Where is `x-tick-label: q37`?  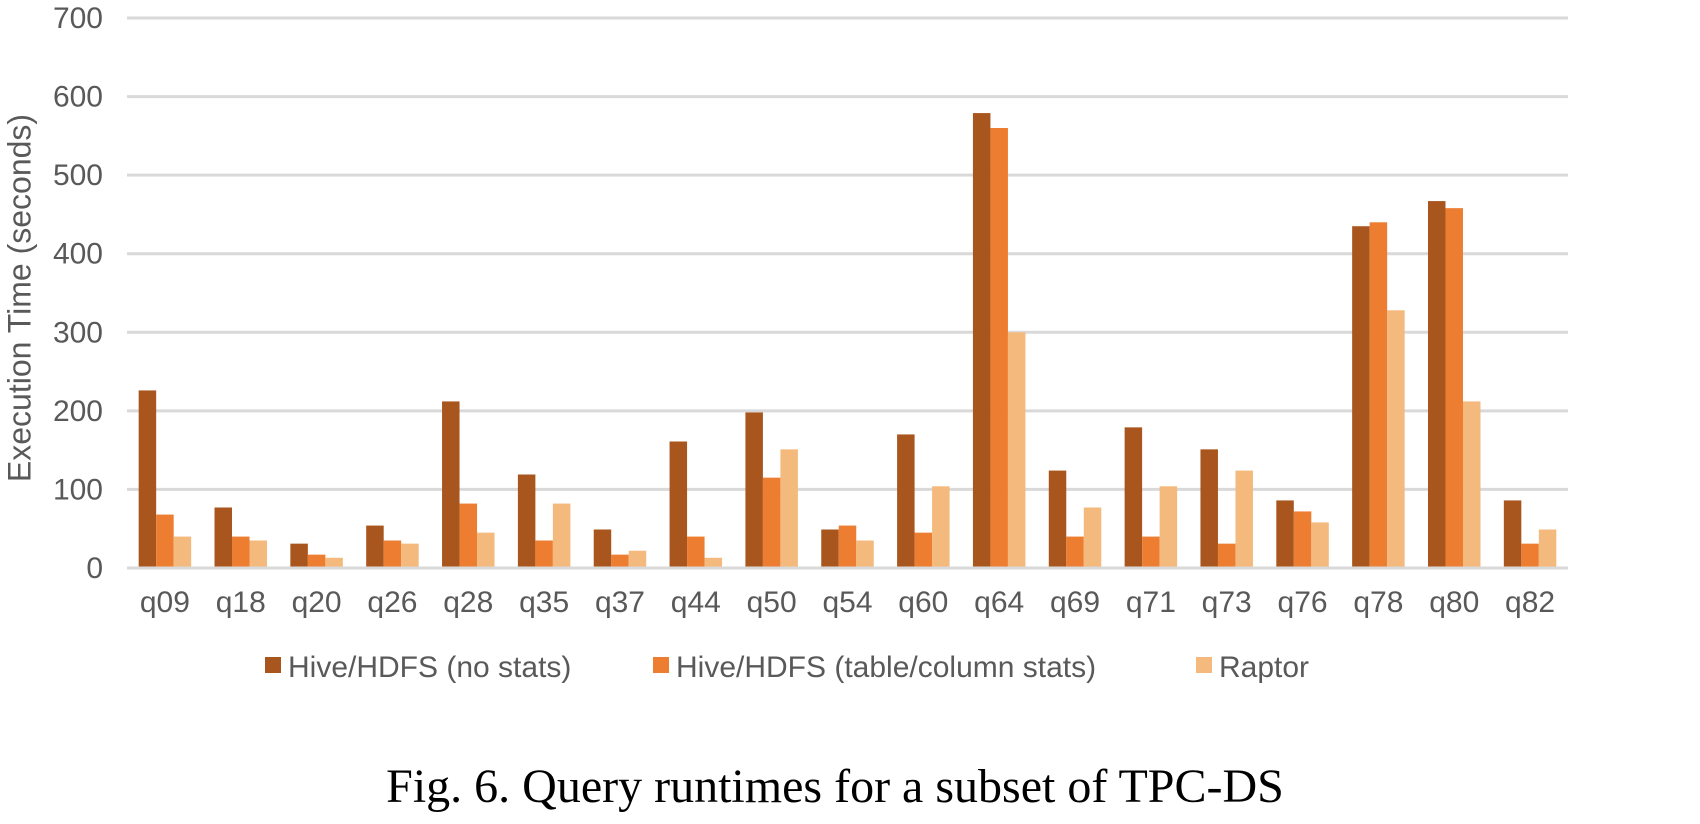 x-tick-label: q37 is located at coordinates (620, 602).